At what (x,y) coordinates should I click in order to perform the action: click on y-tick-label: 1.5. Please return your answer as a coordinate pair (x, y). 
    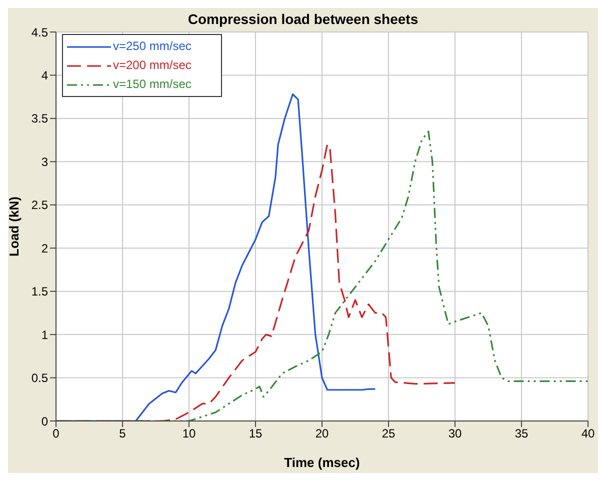
    Looking at the image, I should click on (39, 291).